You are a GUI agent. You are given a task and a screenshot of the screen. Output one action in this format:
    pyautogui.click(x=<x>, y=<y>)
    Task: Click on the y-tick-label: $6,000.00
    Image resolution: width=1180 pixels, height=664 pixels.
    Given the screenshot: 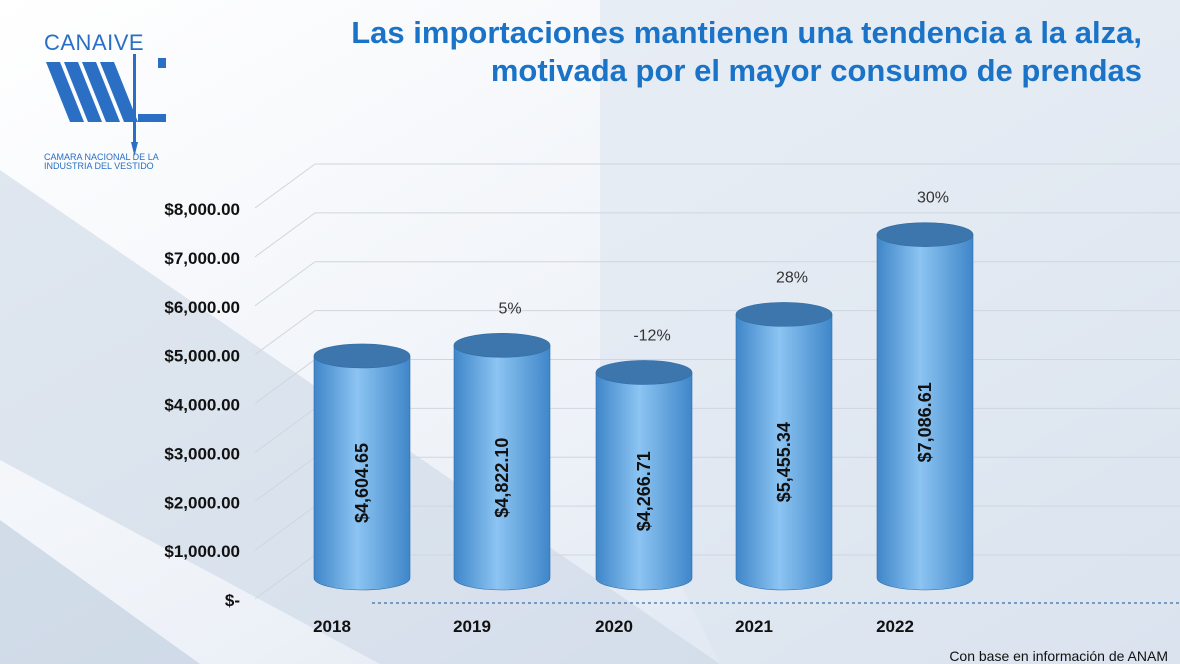 What is the action you would take?
    pyautogui.click(x=202, y=307)
    